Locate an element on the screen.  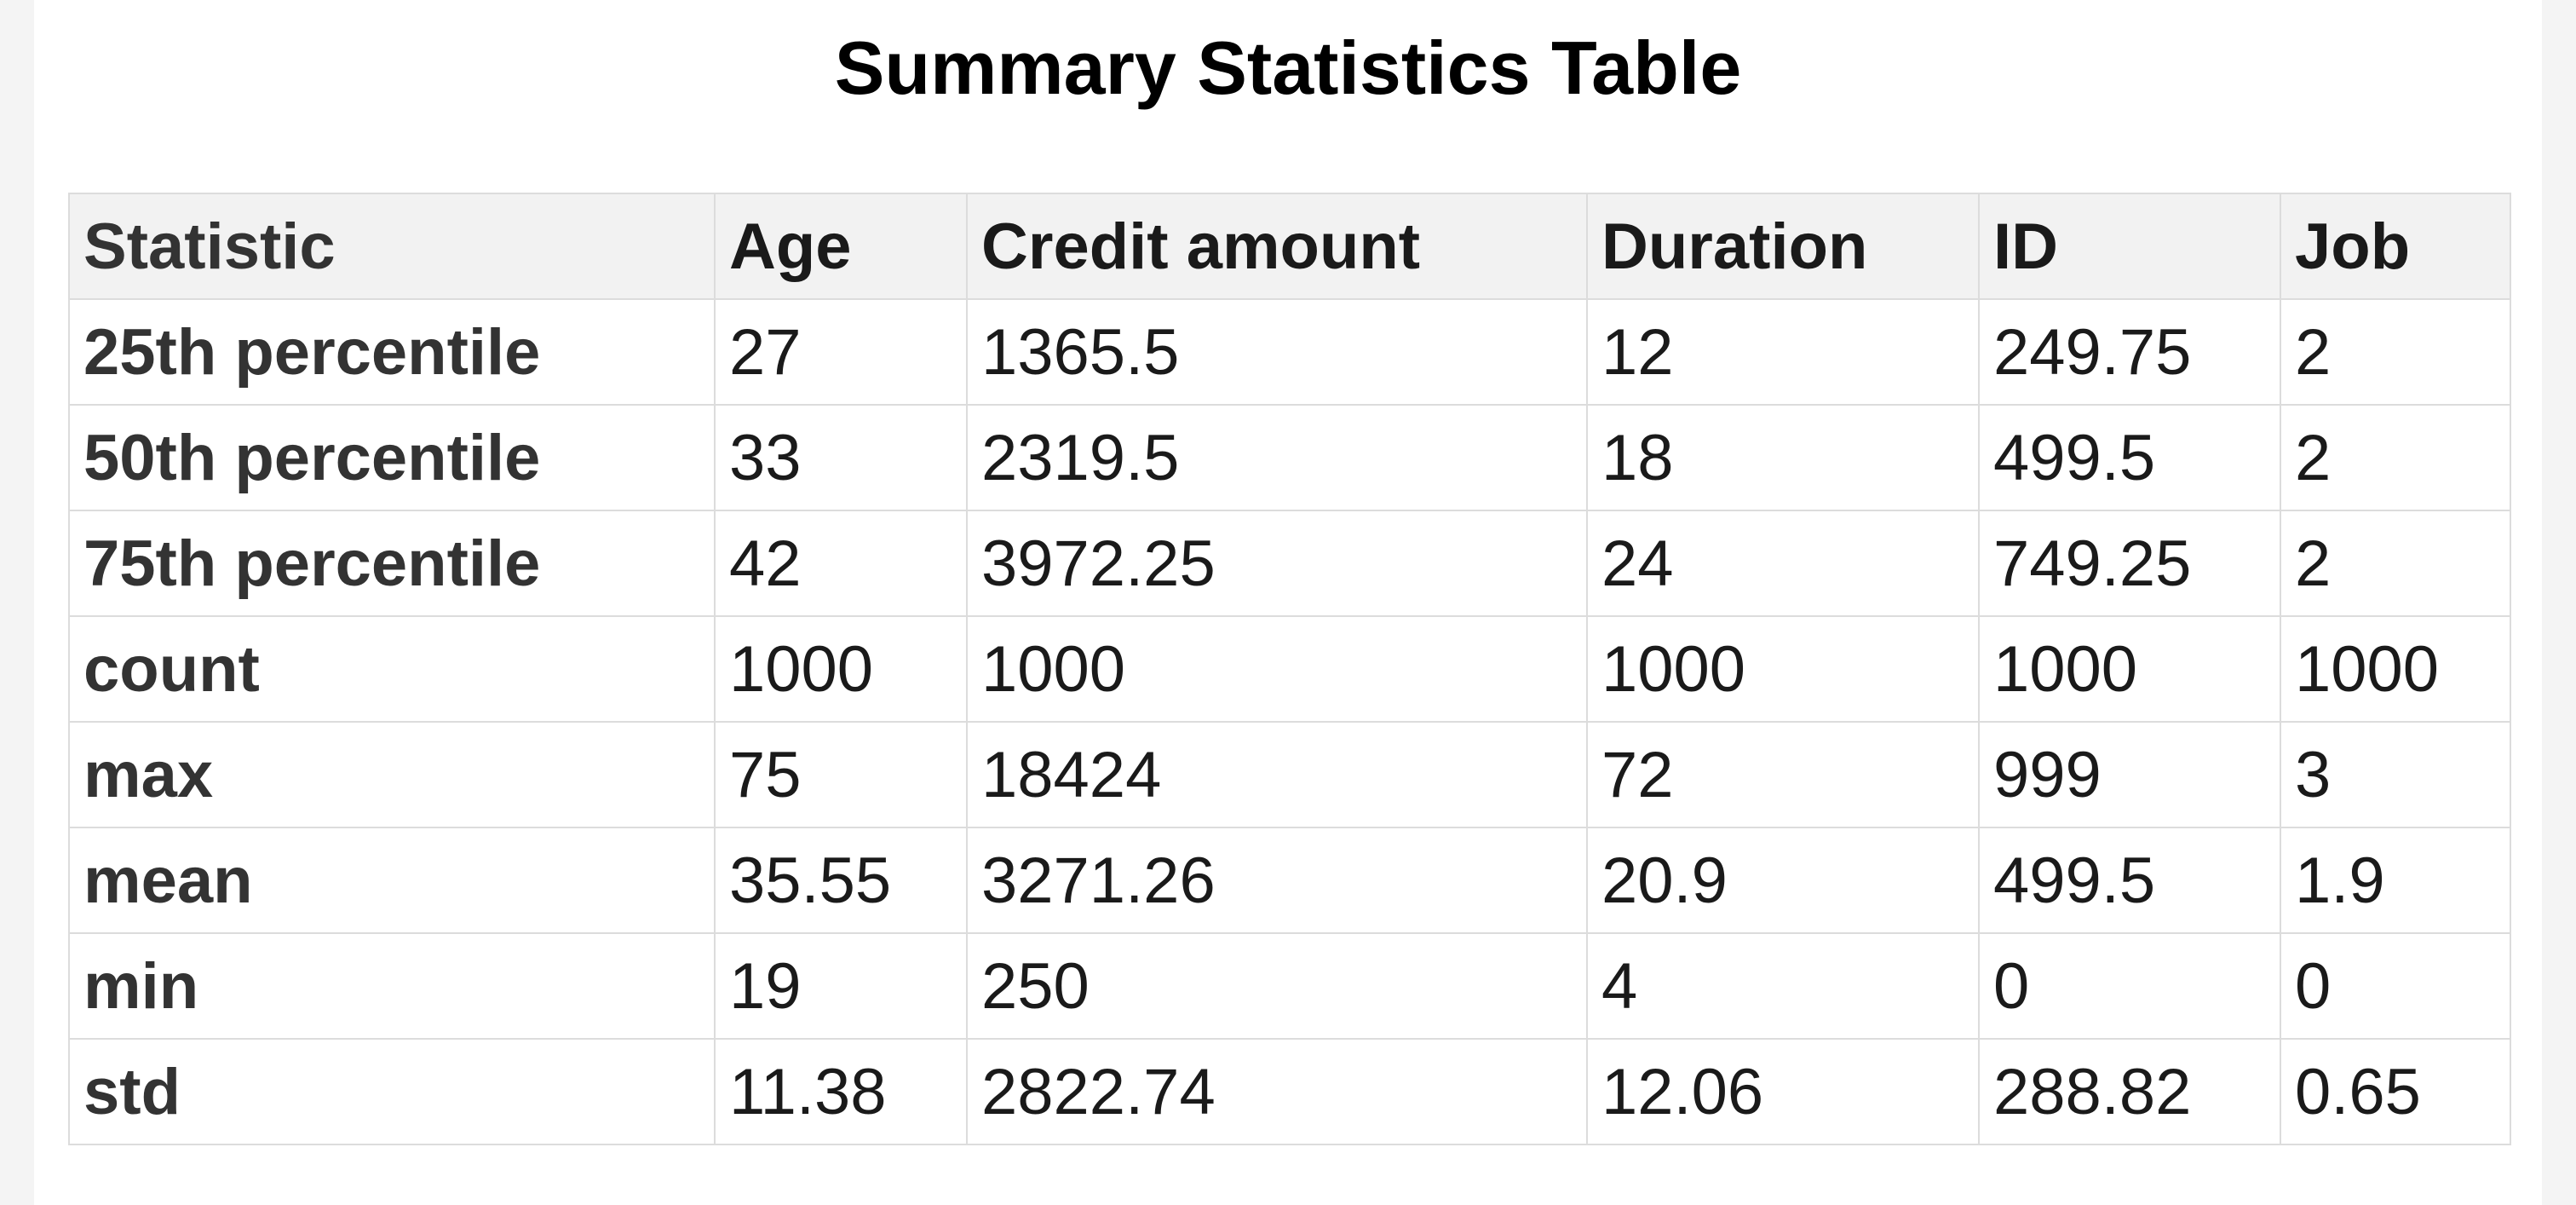
column-header-job: Job is located at coordinates (2395, 247).